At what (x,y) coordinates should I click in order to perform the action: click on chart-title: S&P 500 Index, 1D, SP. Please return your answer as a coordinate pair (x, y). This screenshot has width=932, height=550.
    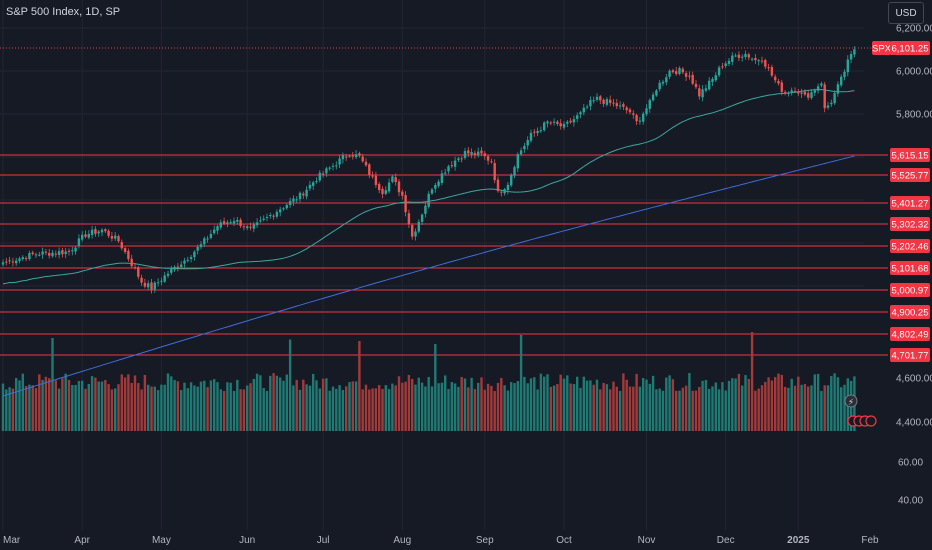
    Looking at the image, I should click on (63, 12).